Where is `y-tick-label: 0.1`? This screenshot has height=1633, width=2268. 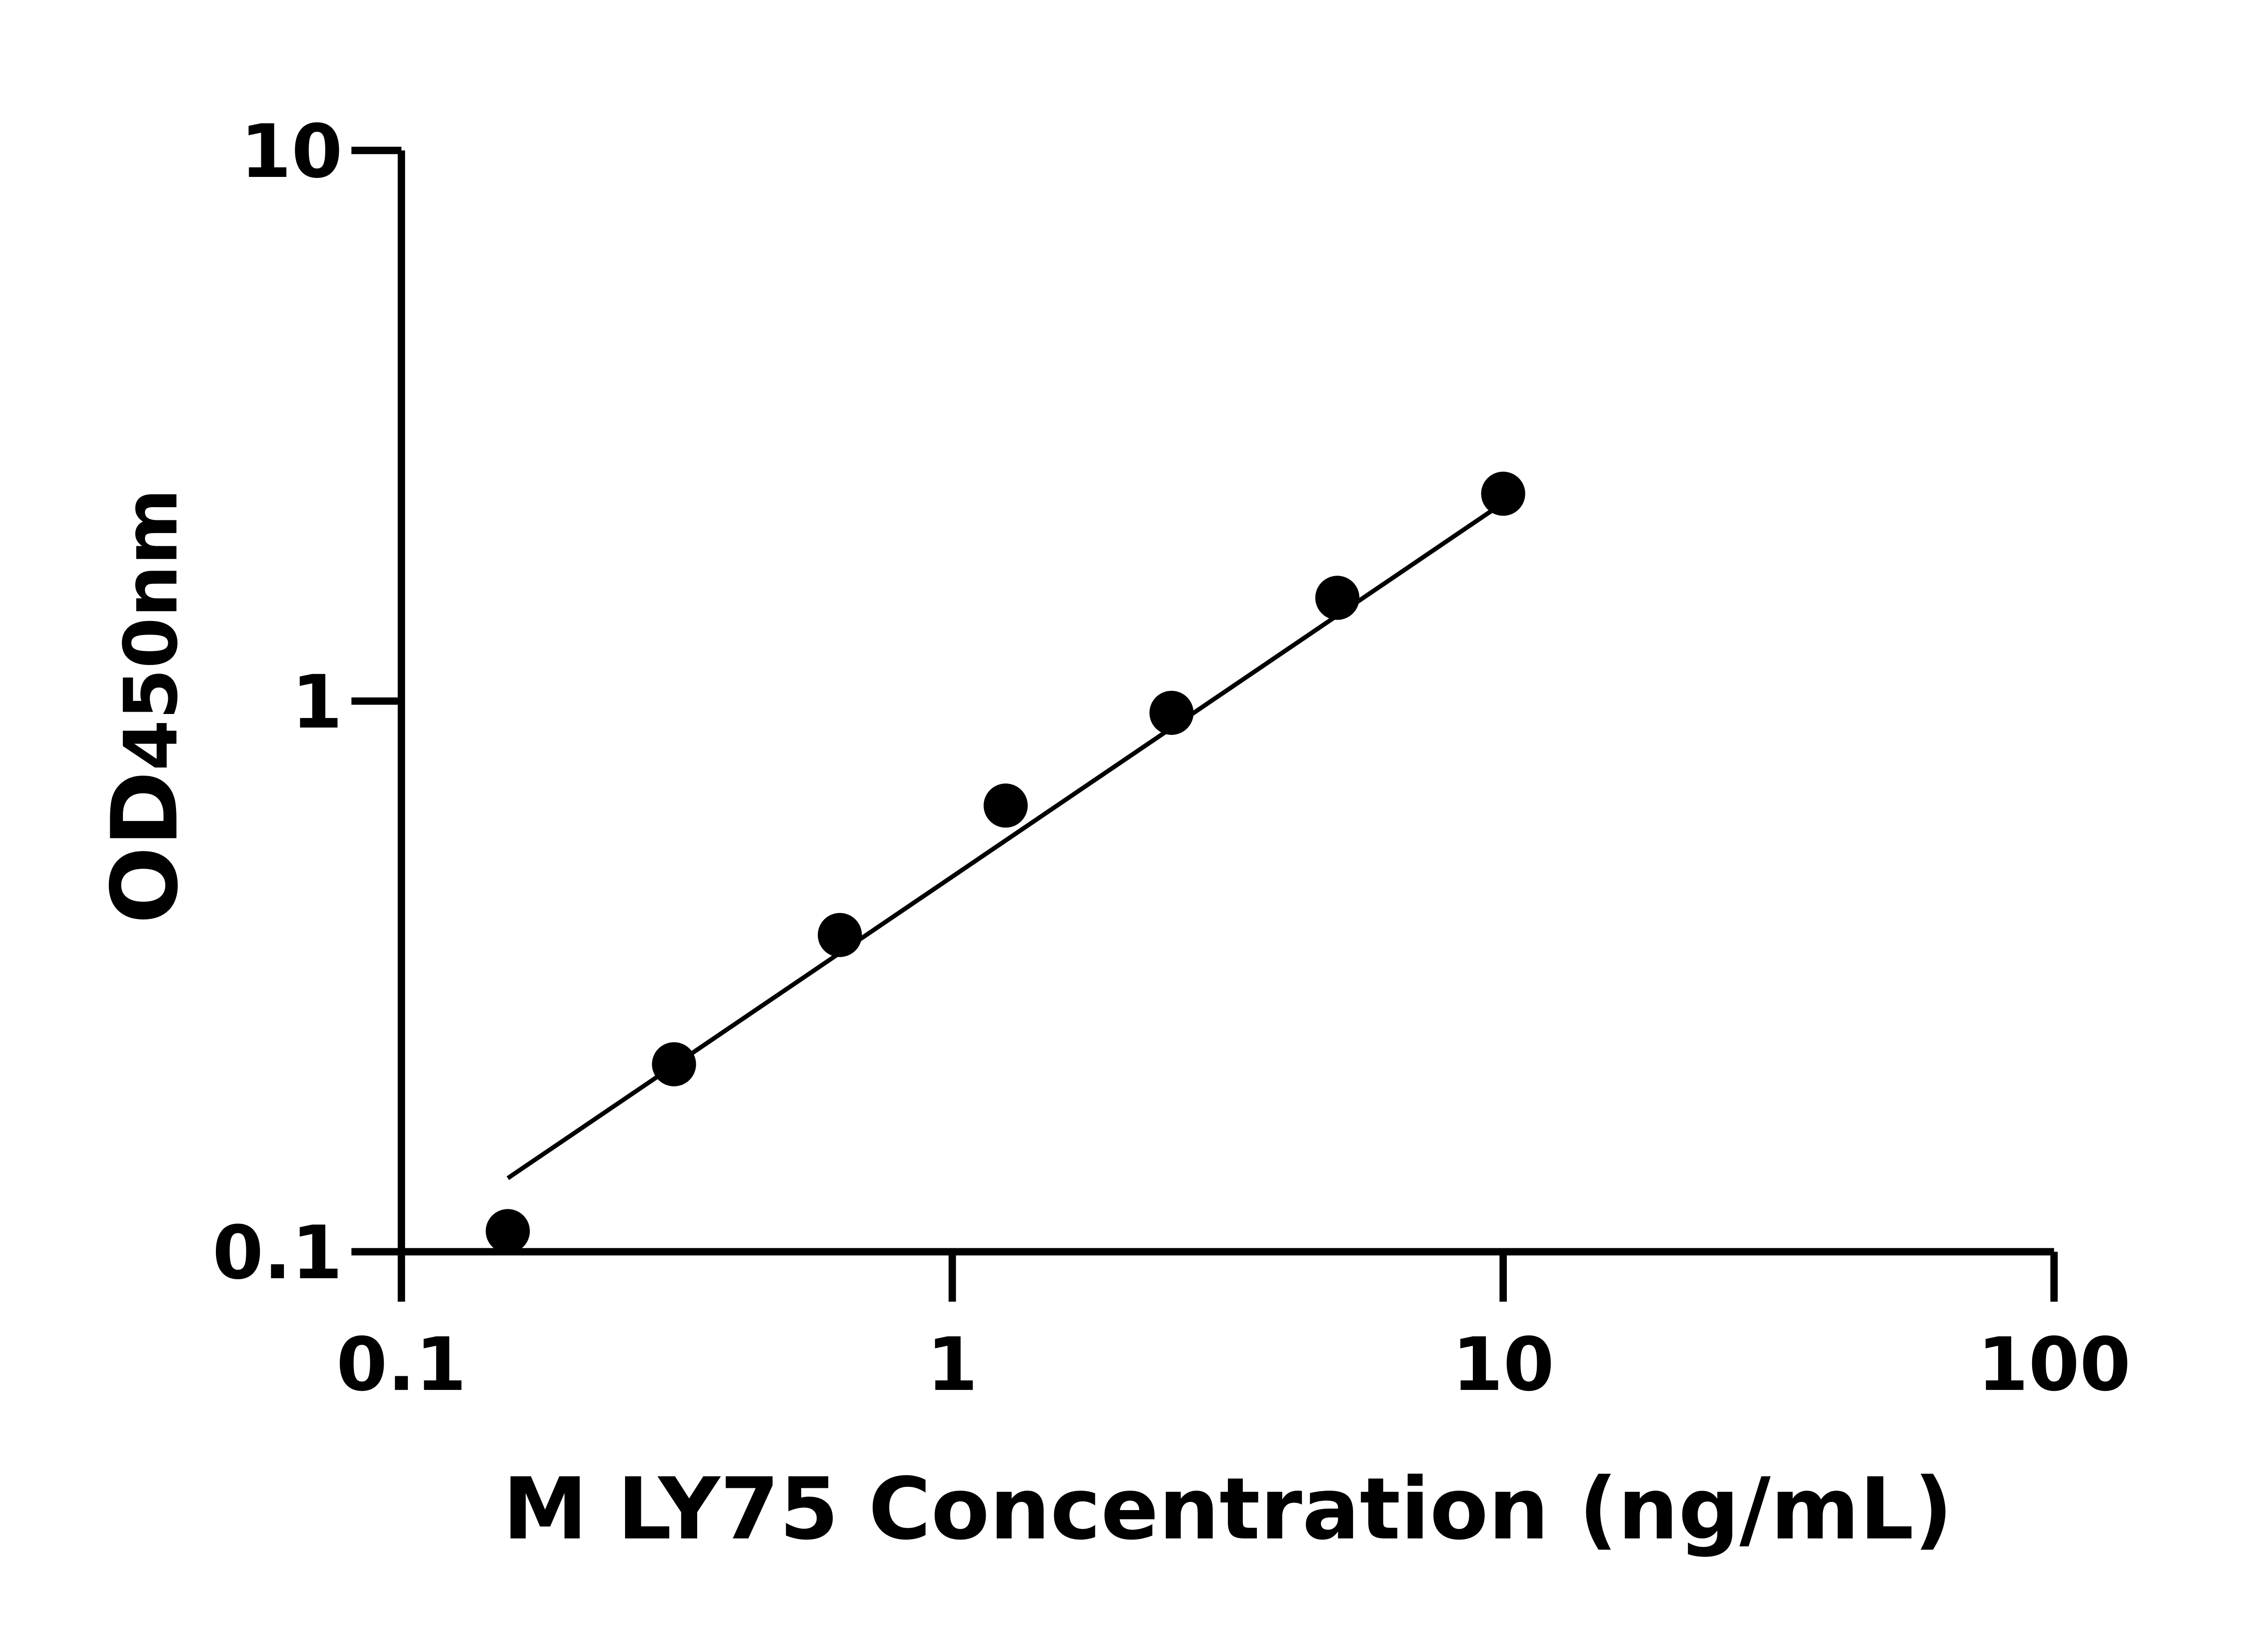
y-tick-label: 0.1 is located at coordinates (277, 1253).